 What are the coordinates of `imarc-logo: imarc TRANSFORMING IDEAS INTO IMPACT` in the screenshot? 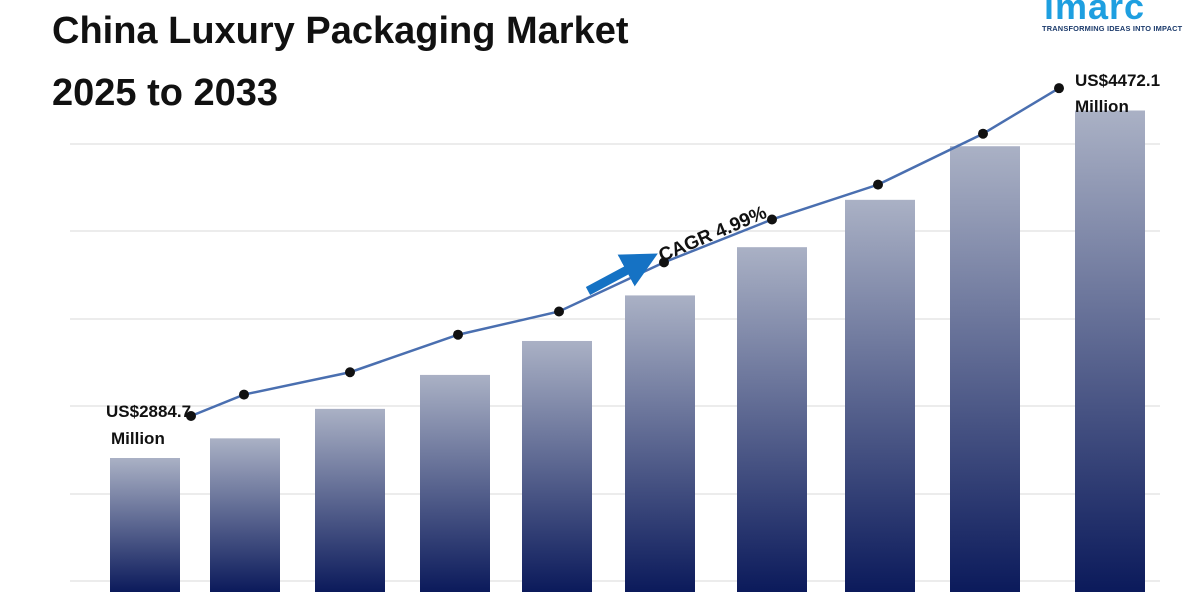 It's located at (1120, 20).